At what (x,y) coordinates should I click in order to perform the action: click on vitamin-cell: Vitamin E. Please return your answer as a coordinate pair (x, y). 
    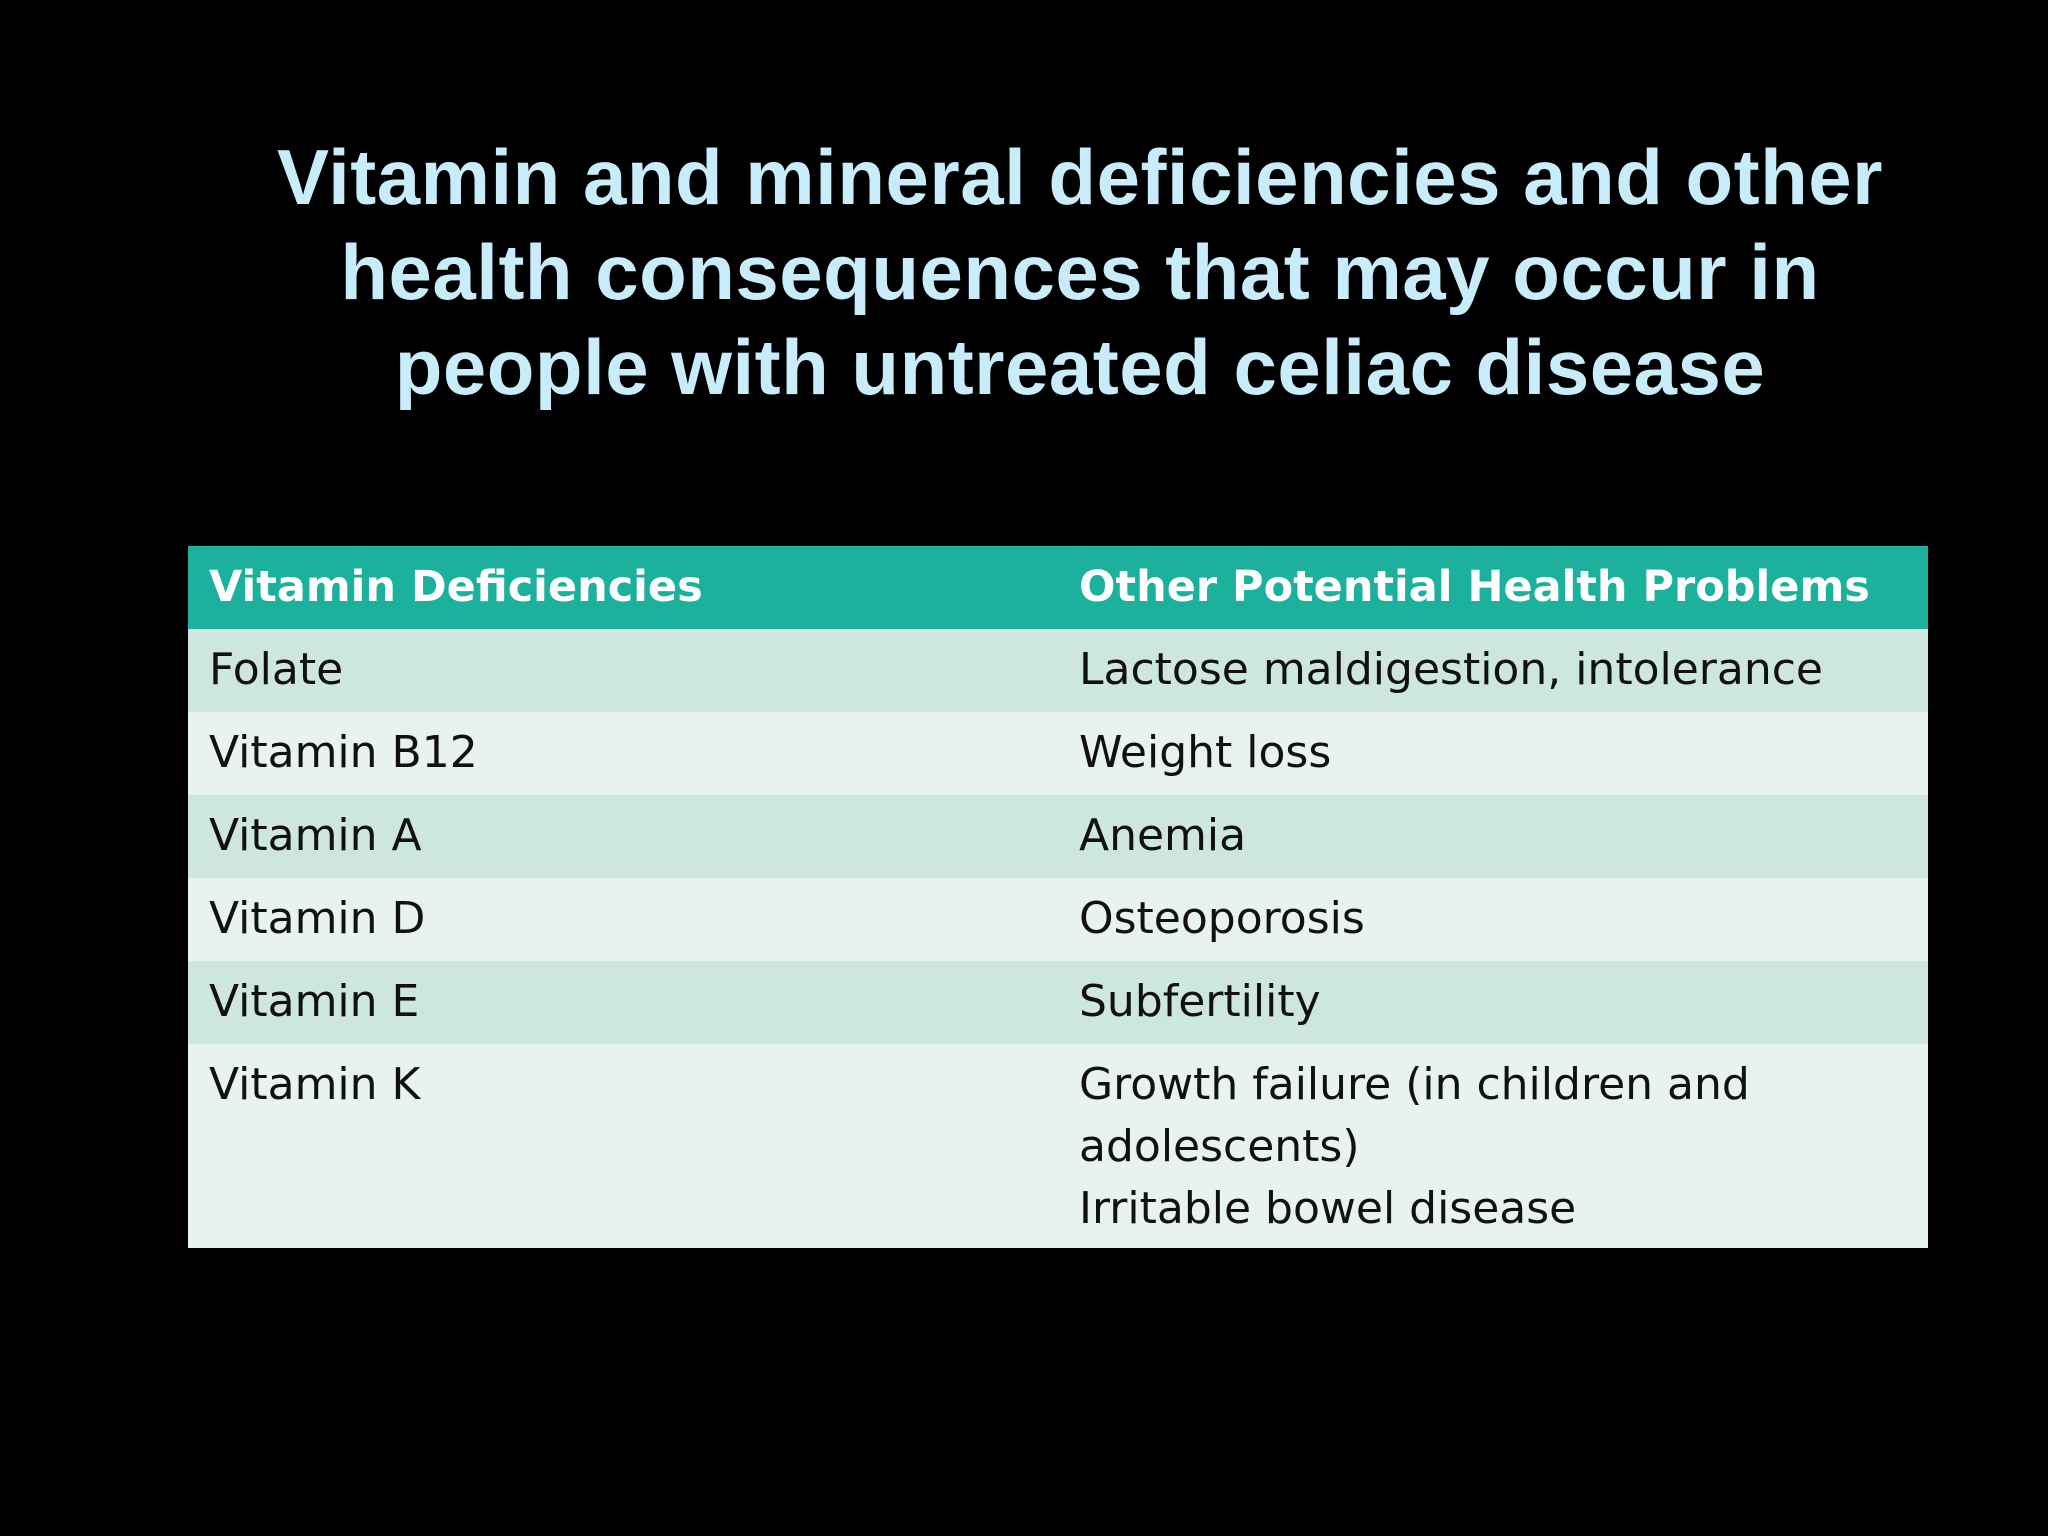
    Looking at the image, I should click on (314, 1001).